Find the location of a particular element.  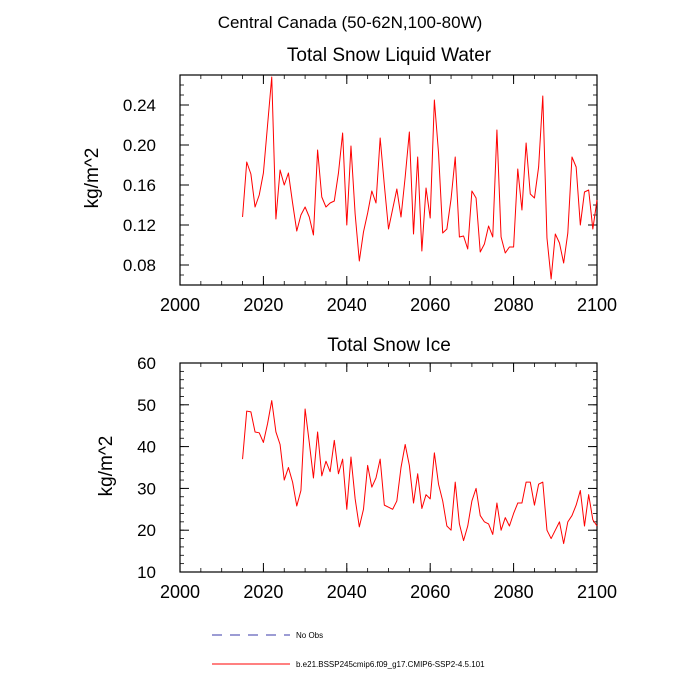

y-tick-label: 0.08 is located at coordinates (139, 265).